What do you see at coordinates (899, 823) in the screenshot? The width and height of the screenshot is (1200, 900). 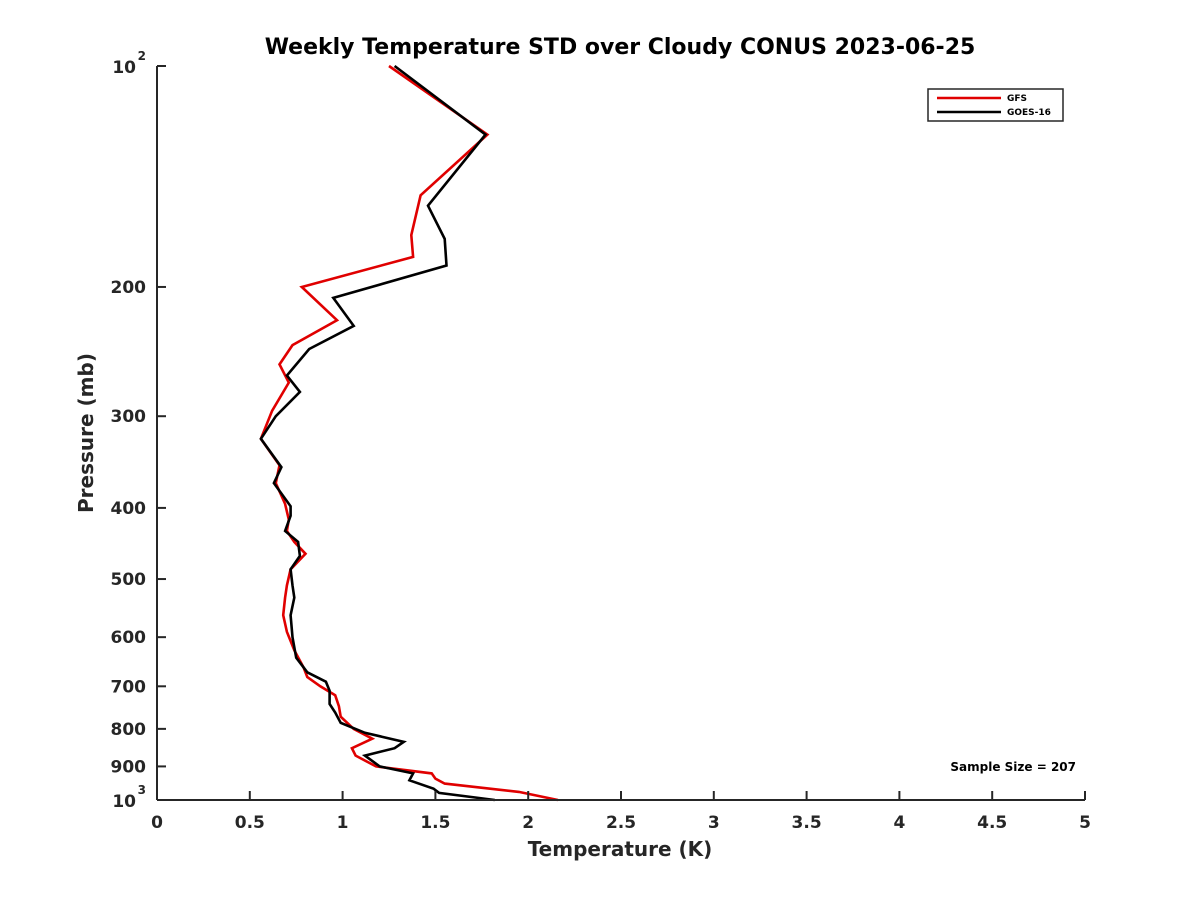 I see `x-tick-label: 4` at bounding box center [899, 823].